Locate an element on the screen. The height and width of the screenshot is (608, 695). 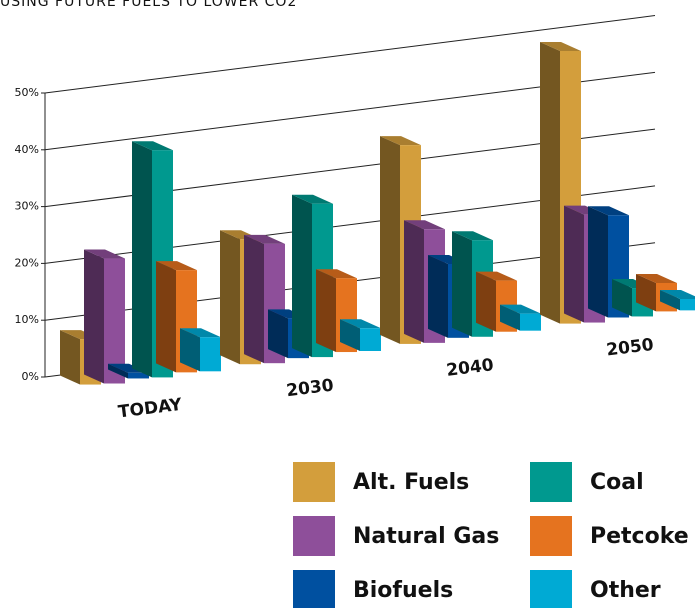
y-tick-label: 0% is located at coordinates (30, 376).